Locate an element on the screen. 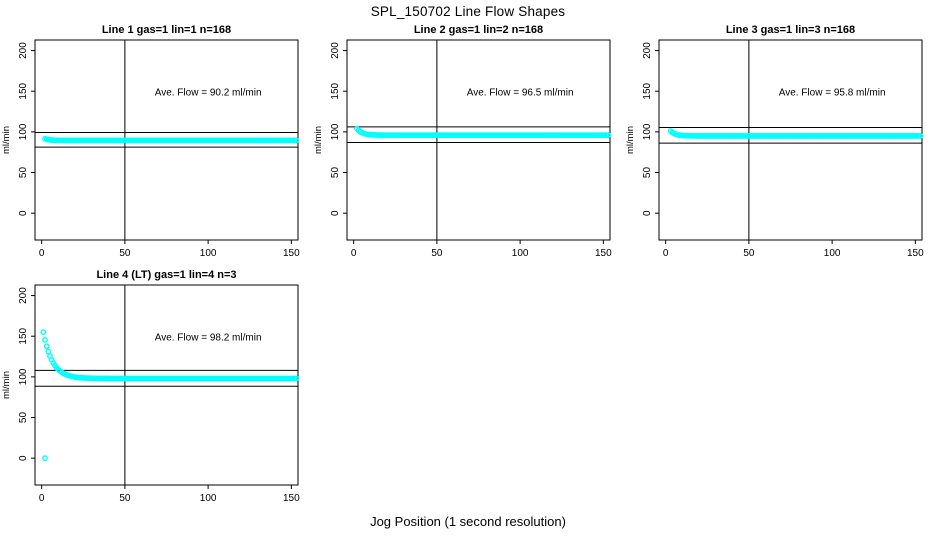 This screenshot has width=936, height=540. main-title: SPL_150702 Line Flow Shapes is located at coordinates (468, 11).